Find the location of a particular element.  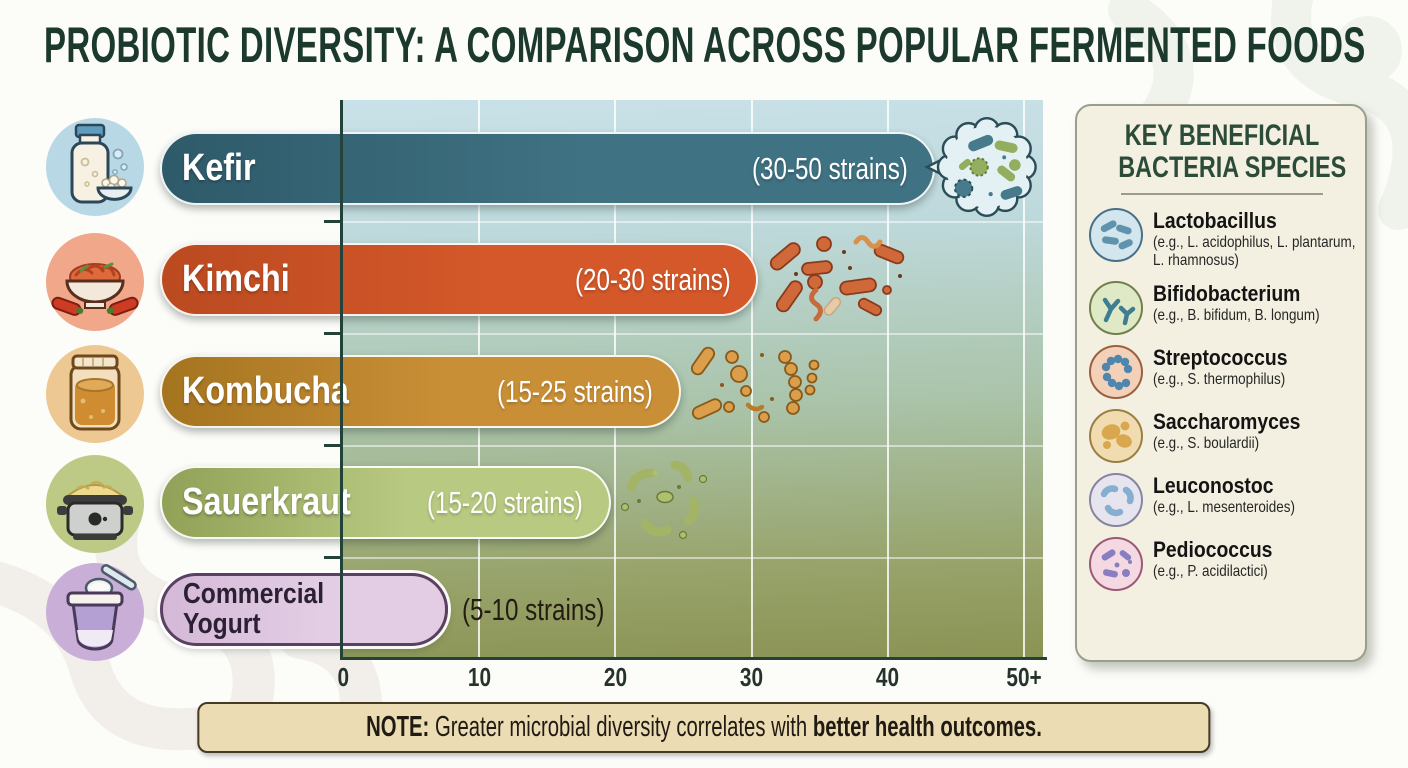

legend-item-leuconostoc: Leuconostoc (e.g., L. mesenteroides) is located at coordinates (1222, 499).